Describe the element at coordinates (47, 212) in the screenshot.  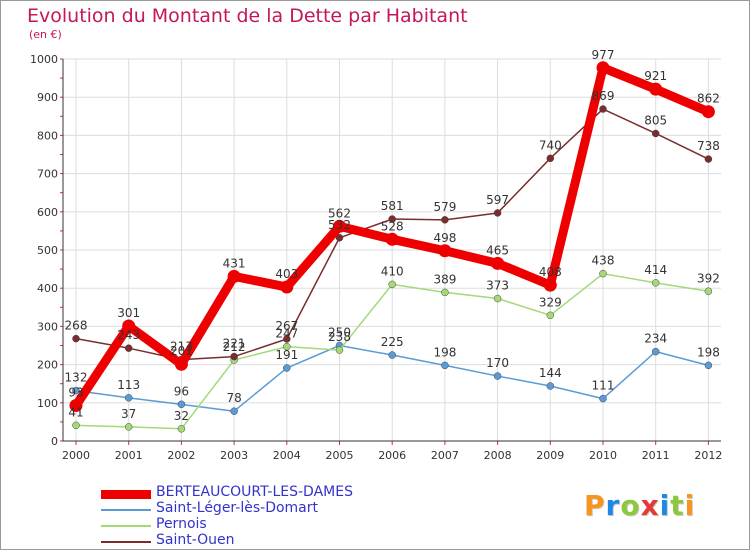
I see `y-tick-label: 600` at that location.